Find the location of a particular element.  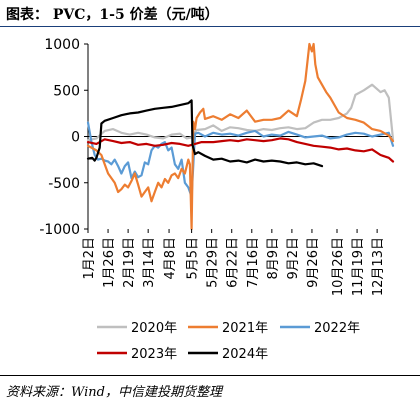

x-tick-label: 2月19日 is located at coordinates (129, 262).